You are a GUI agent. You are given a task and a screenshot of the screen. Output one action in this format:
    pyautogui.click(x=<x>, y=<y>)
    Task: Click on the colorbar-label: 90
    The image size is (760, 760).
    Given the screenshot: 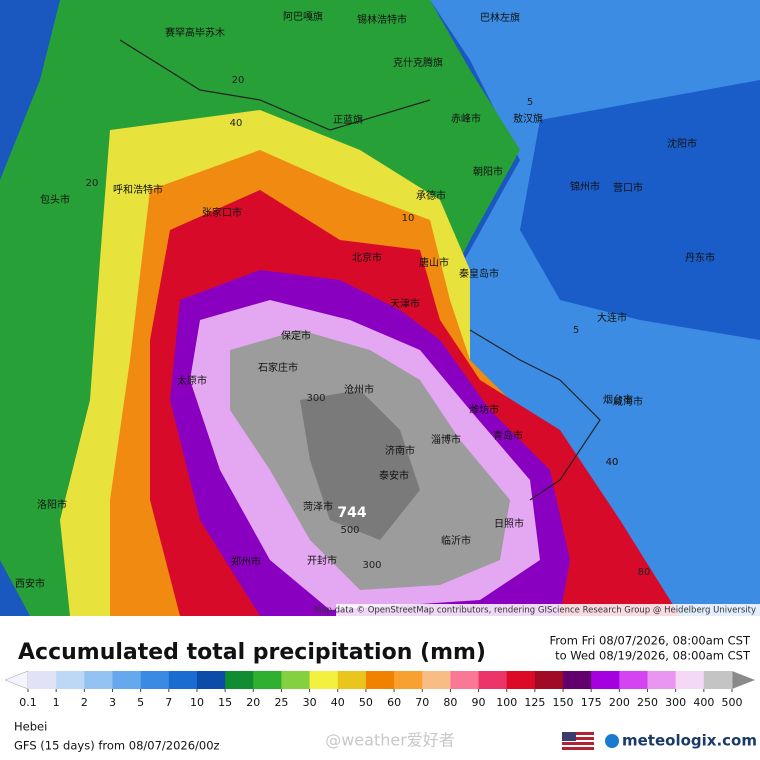 What is the action you would take?
    pyautogui.click(x=479, y=702)
    